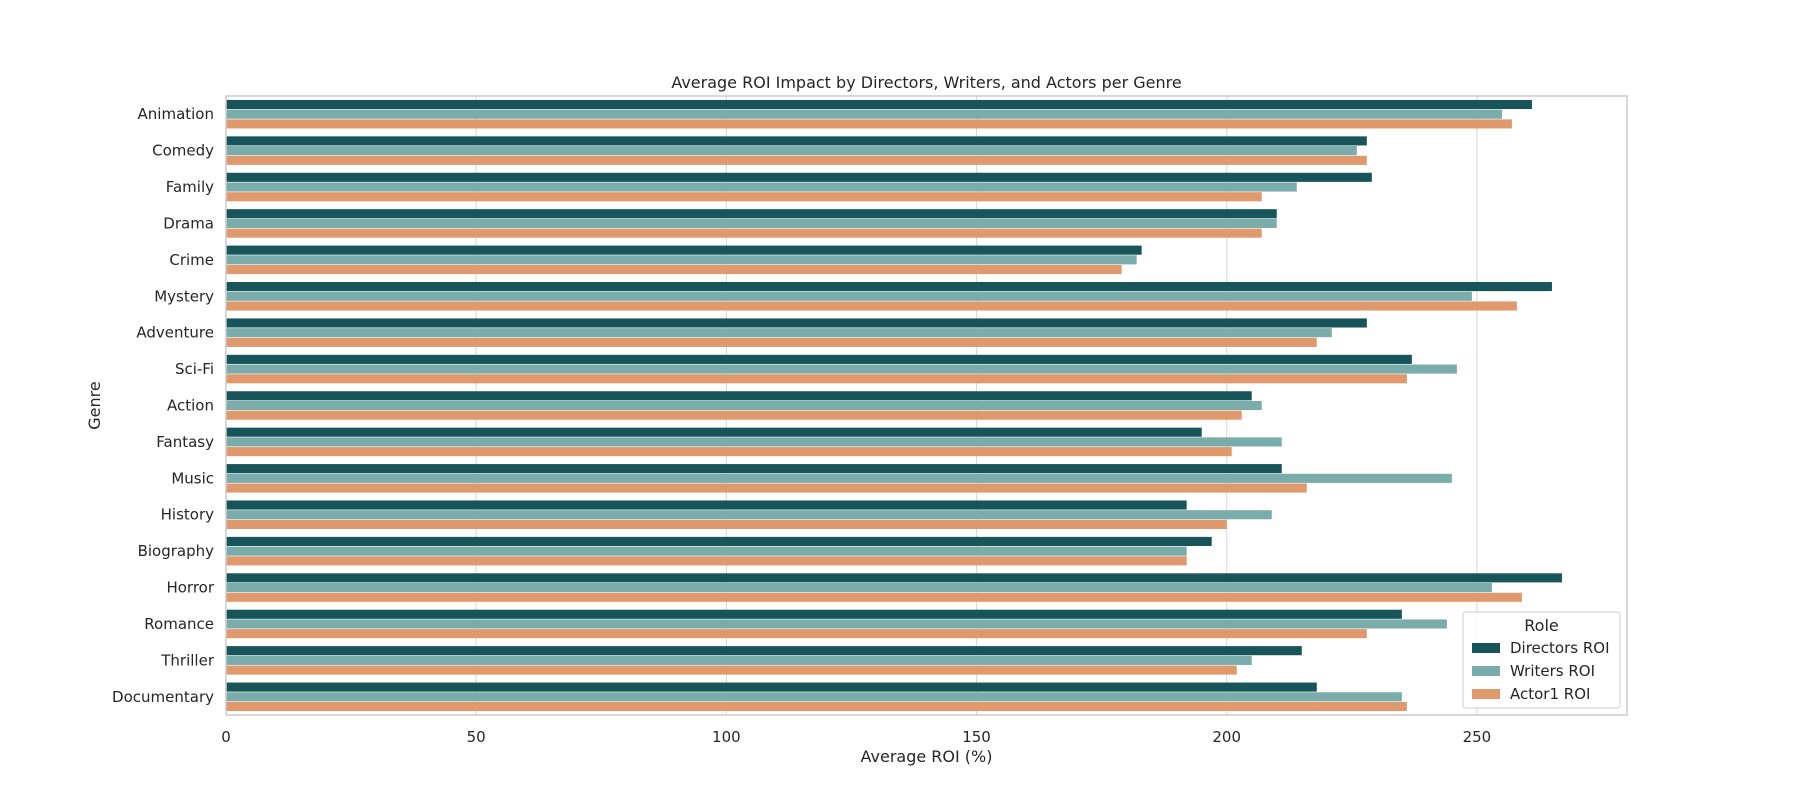  What do you see at coordinates (176, 114) in the screenshot?
I see `y-tick-label: Animation` at bounding box center [176, 114].